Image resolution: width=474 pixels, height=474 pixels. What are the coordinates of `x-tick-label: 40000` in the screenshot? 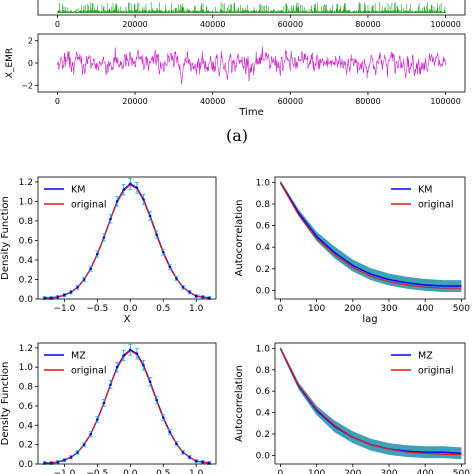 It's located at (212, 101).